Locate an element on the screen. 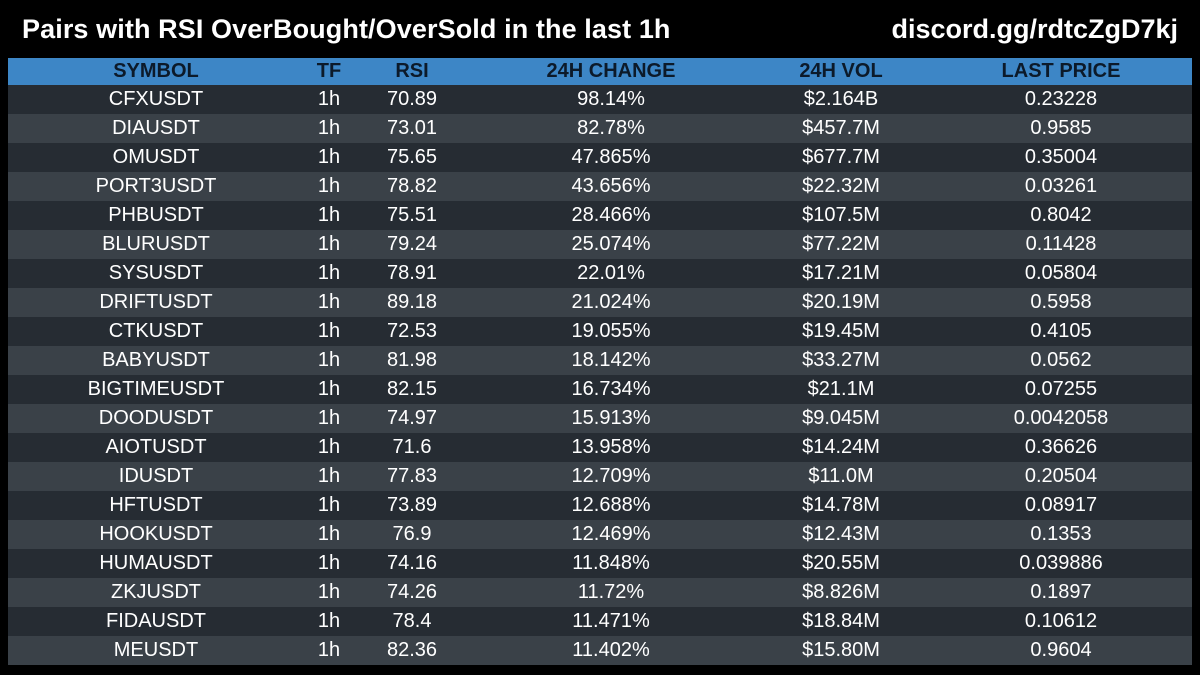  table-row: BIGTIMEUSDT 1h 82.15 16.734% $21.1M 0.07255 is located at coordinates (600, 389).